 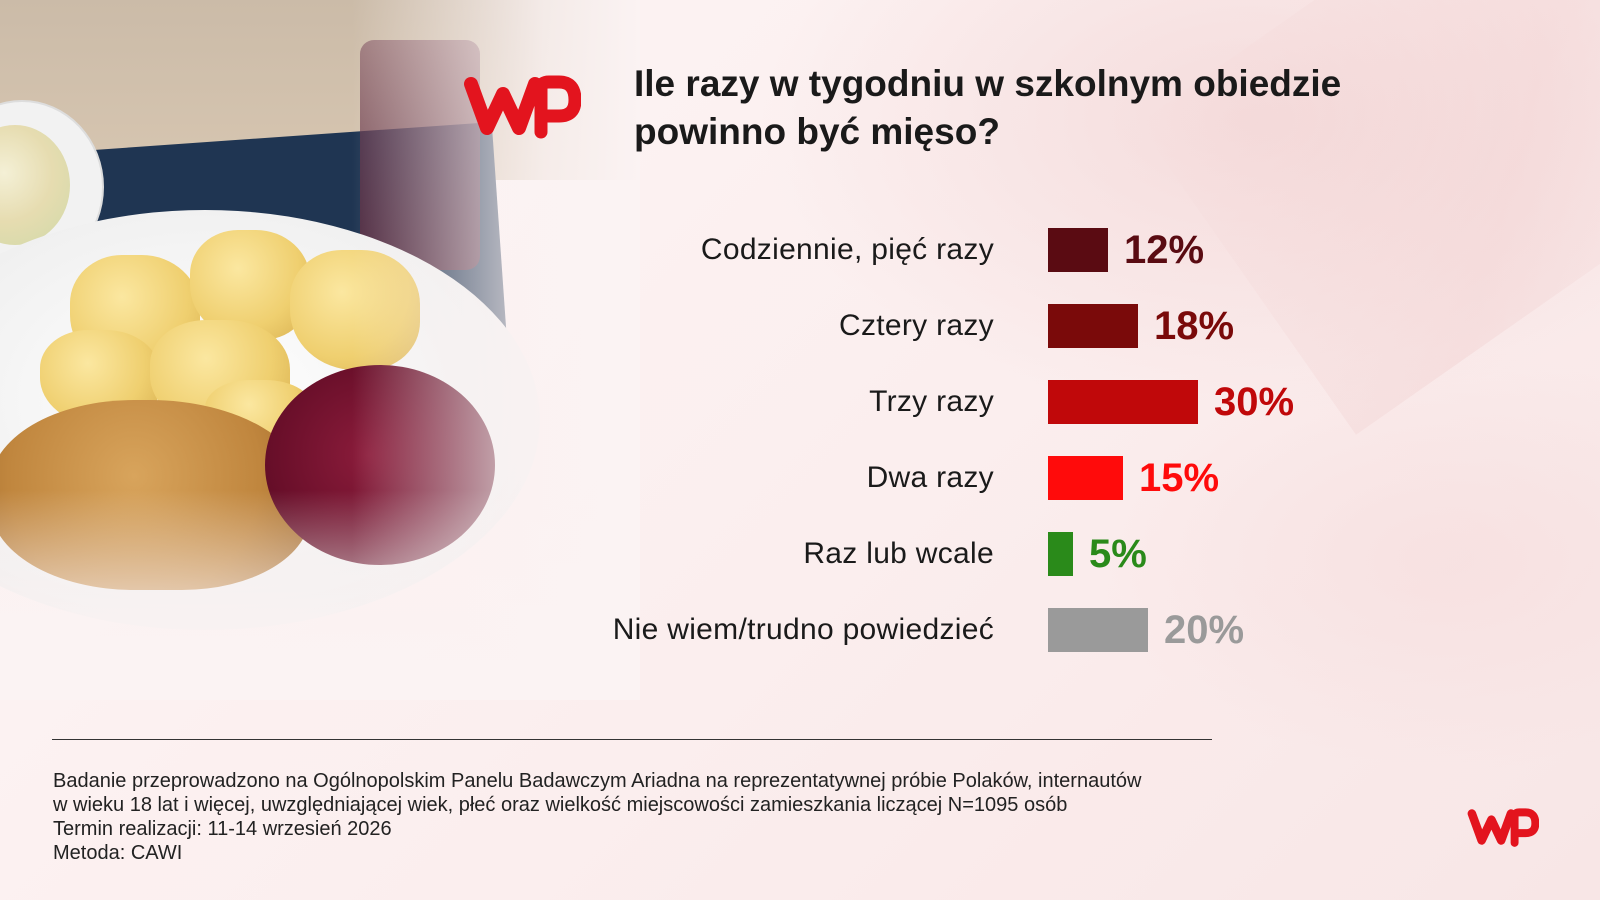 I want to click on chart-title-line-1: Ile razy w tygodniu w szkolnym obiedzie, so click(x=988, y=83).